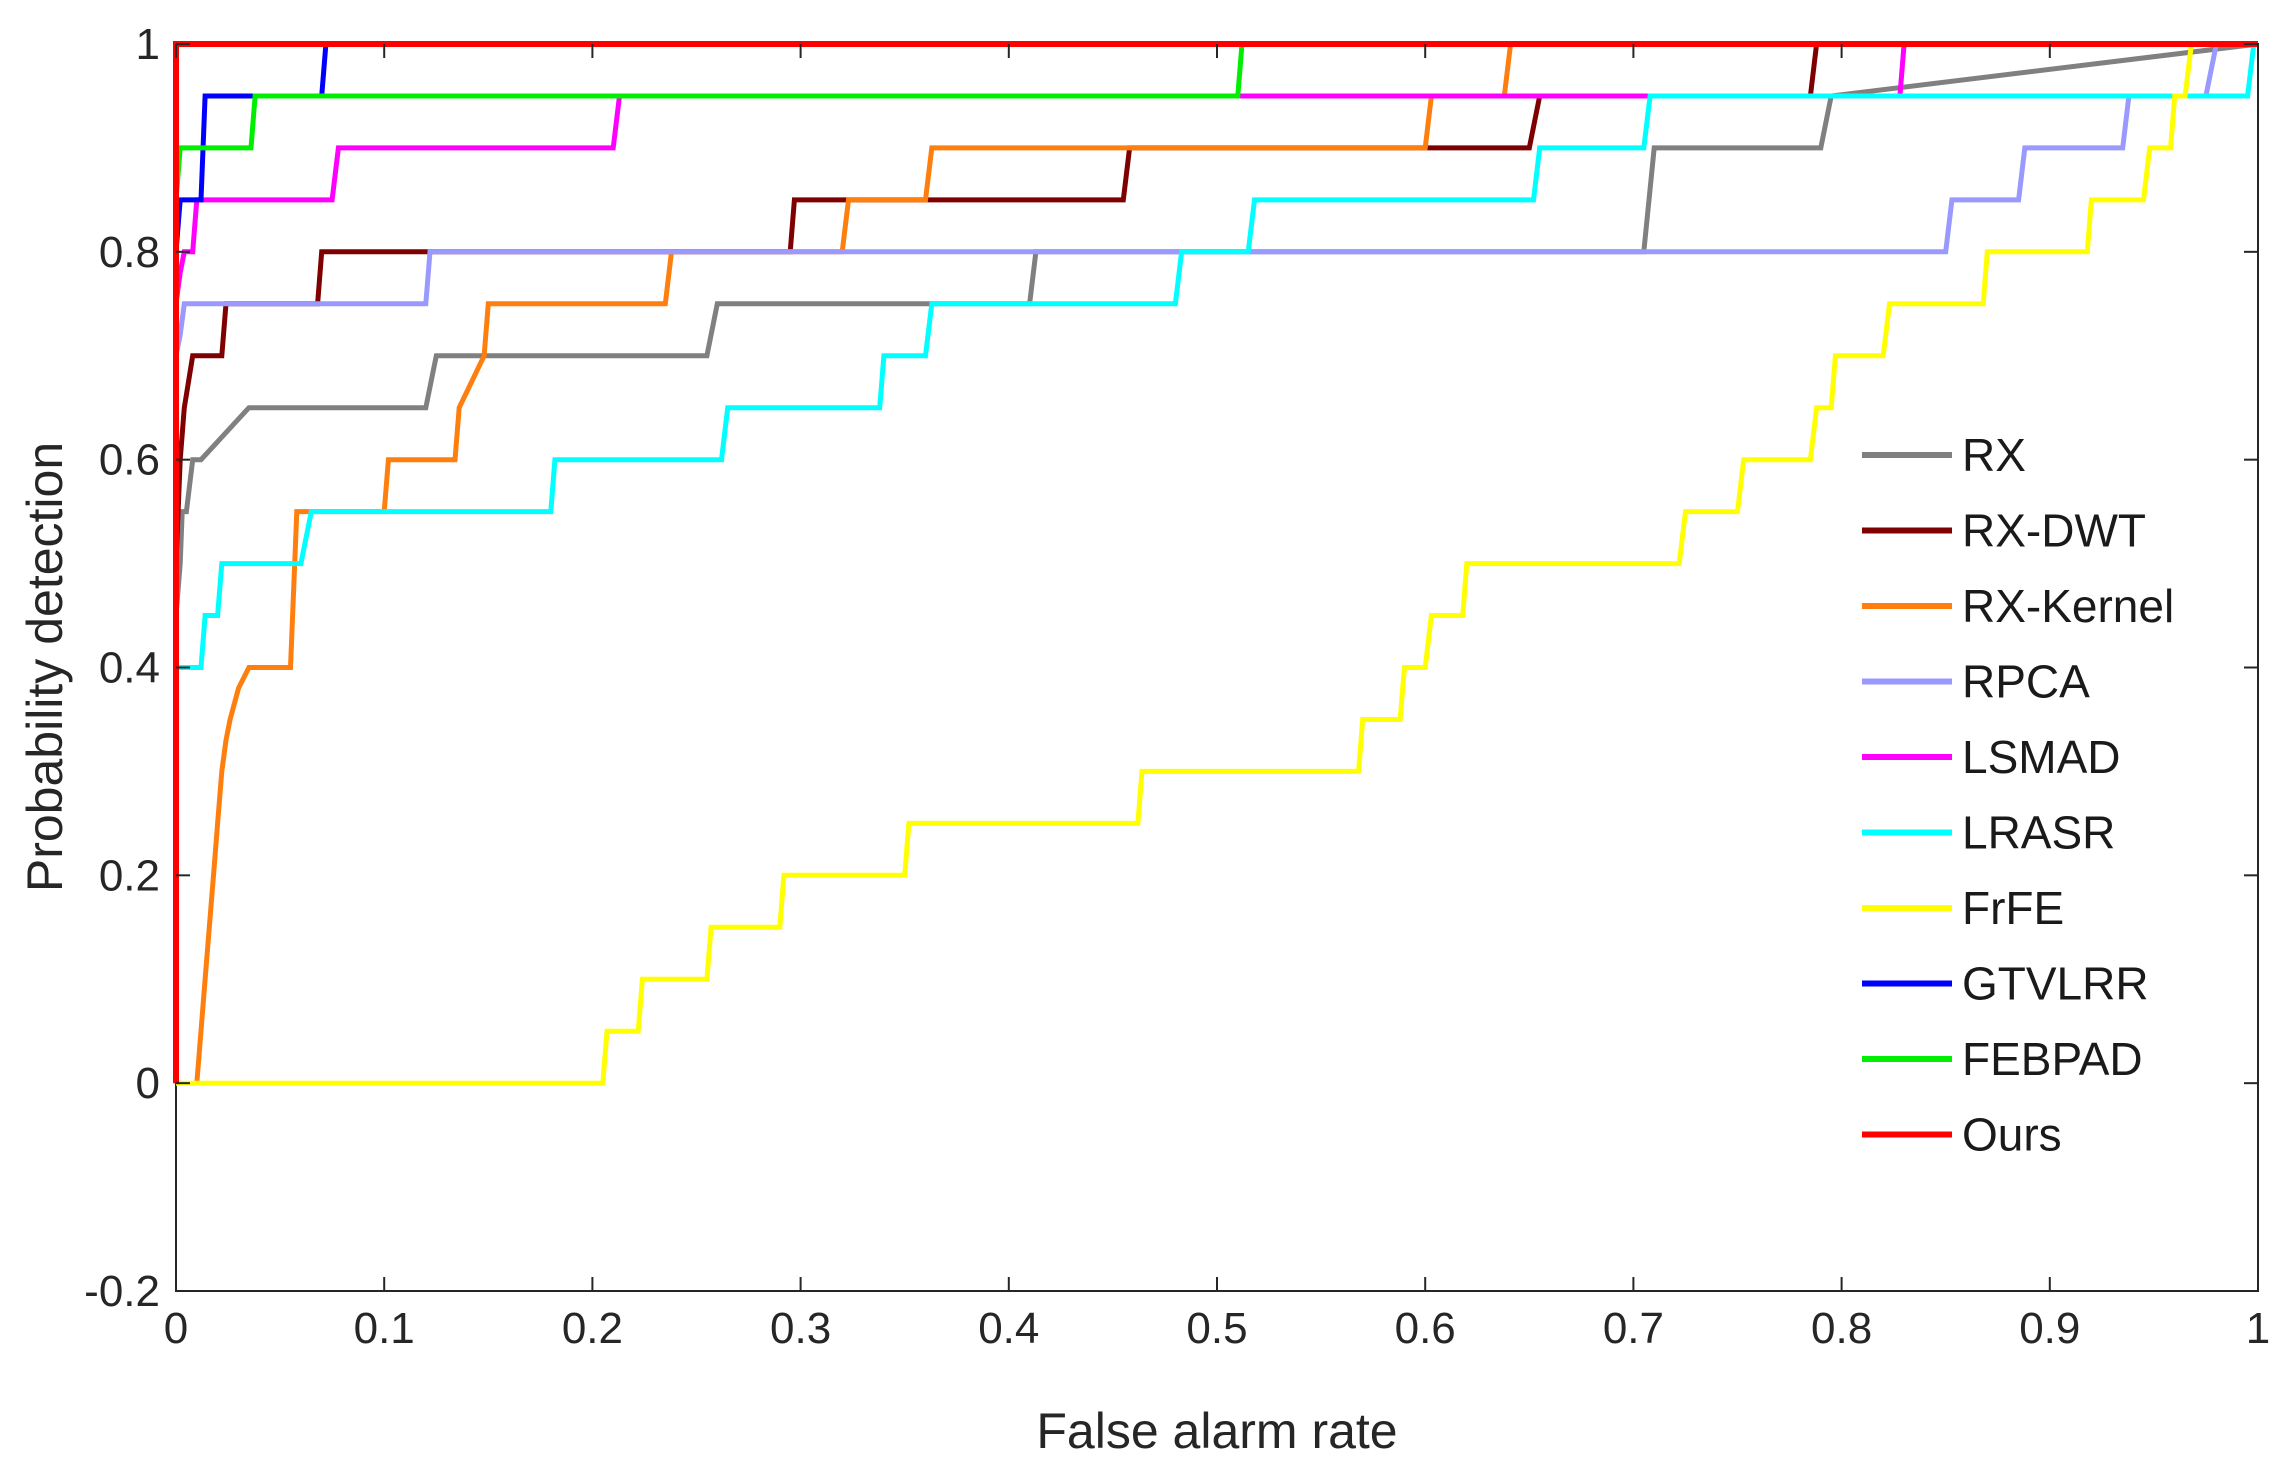 This screenshot has width=2291, height=1466. Describe the element at coordinates (176, 1328) in the screenshot. I see `x-tick-label: 0` at that location.